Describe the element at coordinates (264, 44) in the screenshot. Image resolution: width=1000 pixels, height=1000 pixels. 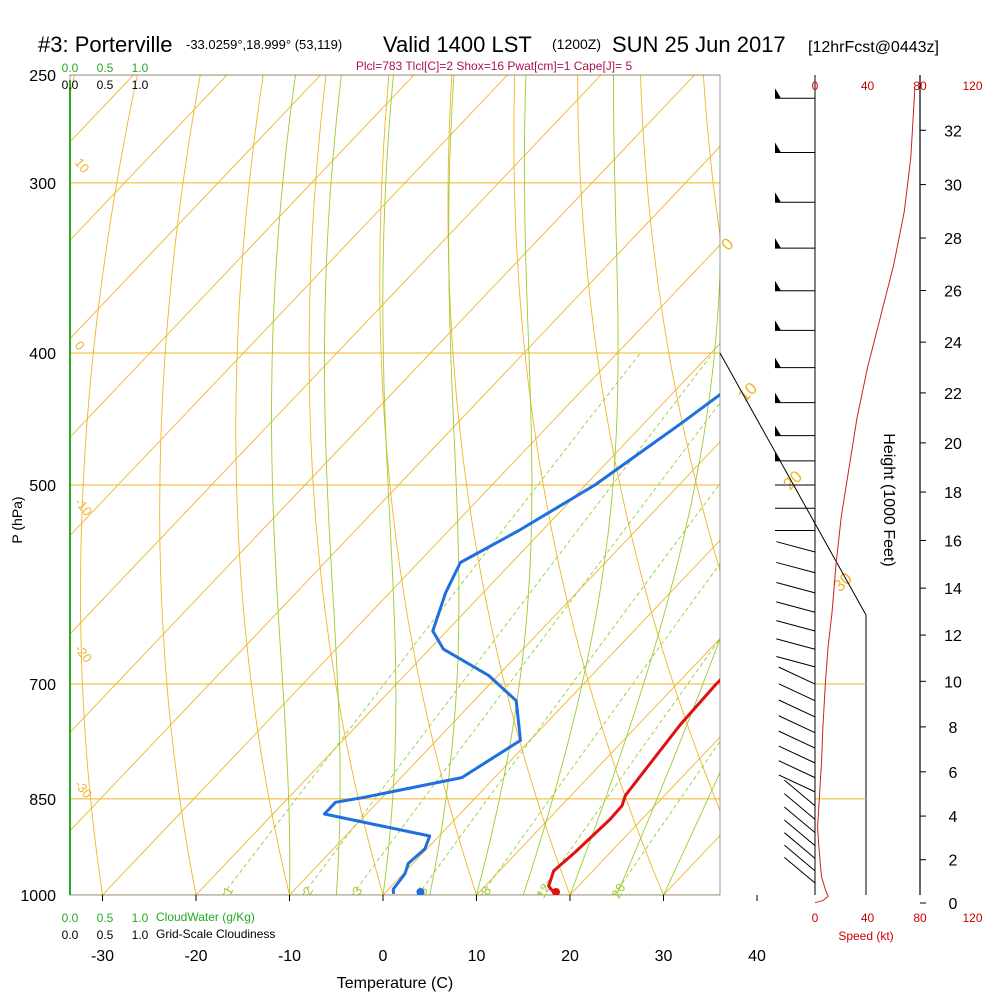
I see `title-coords: -33.0259°,18.999° (53,119)` at that location.